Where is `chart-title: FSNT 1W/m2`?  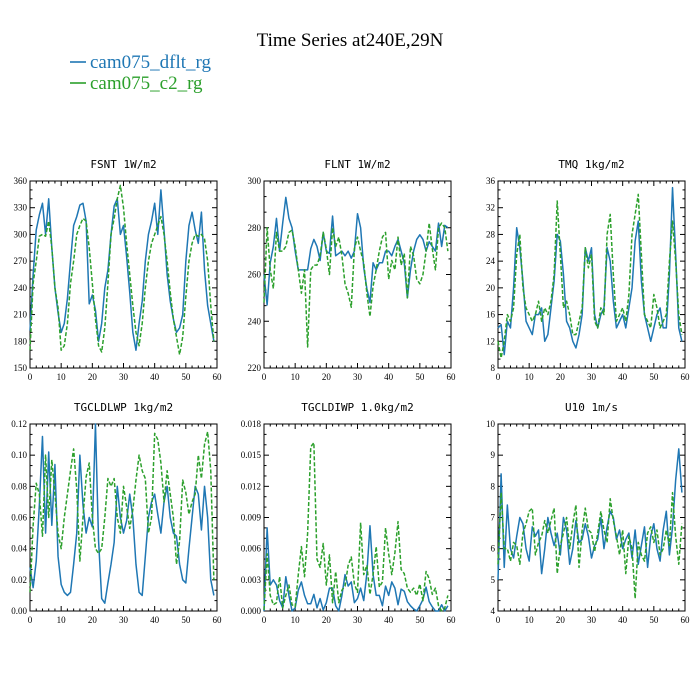
chart-title: FSNT 1W/m2 is located at coordinates (123, 164).